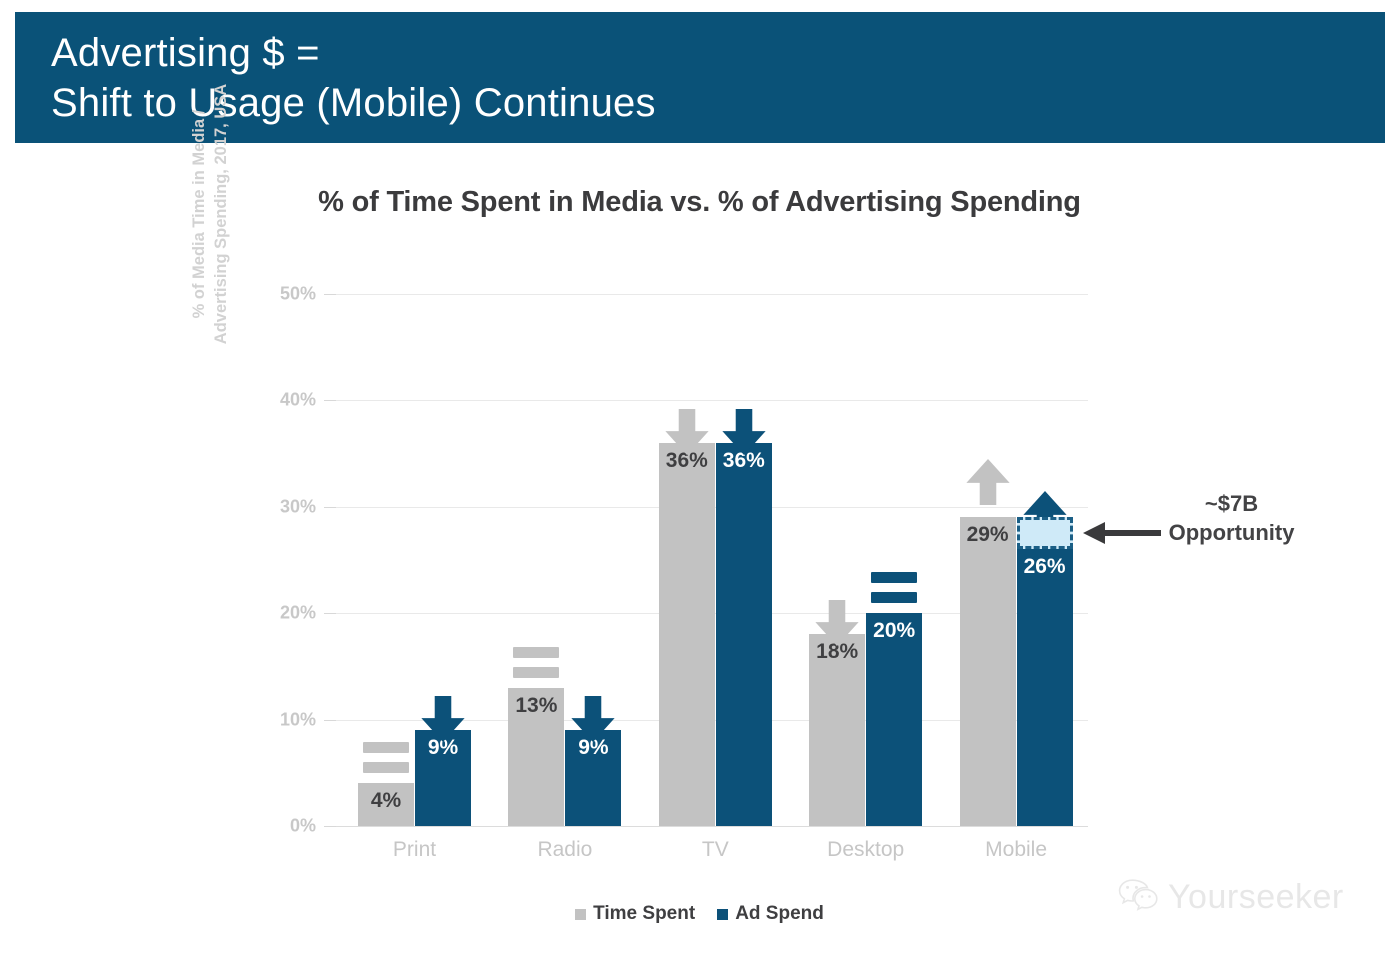 This screenshot has width=1399, height=960. What do you see at coordinates (302, 825) in the screenshot?
I see `y-axis-tick-label: 0%` at bounding box center [302, 825].